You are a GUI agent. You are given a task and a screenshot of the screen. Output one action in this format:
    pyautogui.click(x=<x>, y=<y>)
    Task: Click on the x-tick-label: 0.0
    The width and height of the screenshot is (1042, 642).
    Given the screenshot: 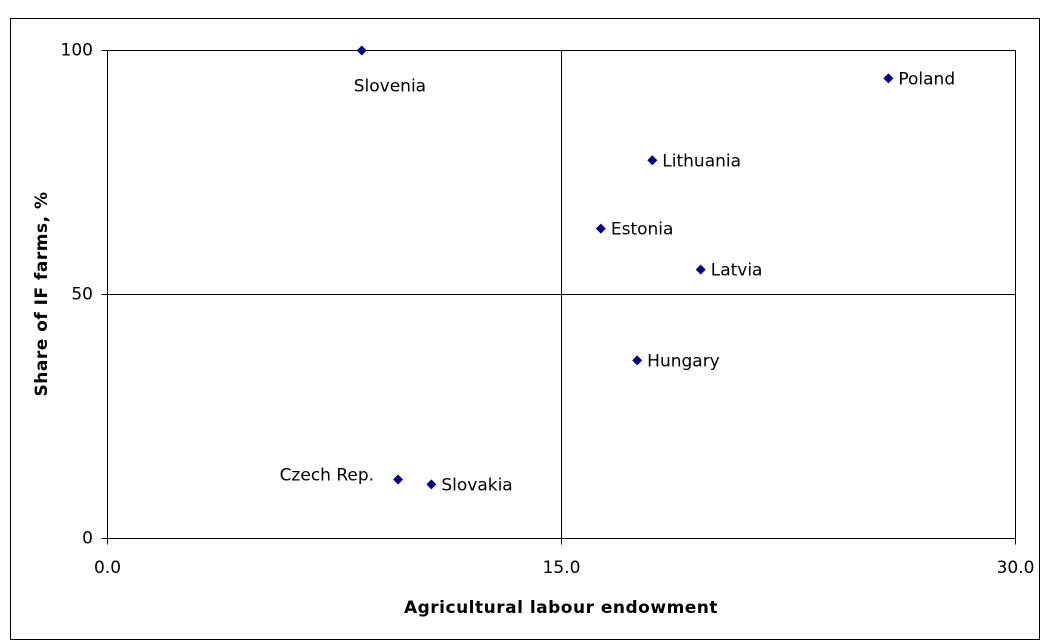 What is the action you would take?
    pyautogui.click(x=107, y=568)
    